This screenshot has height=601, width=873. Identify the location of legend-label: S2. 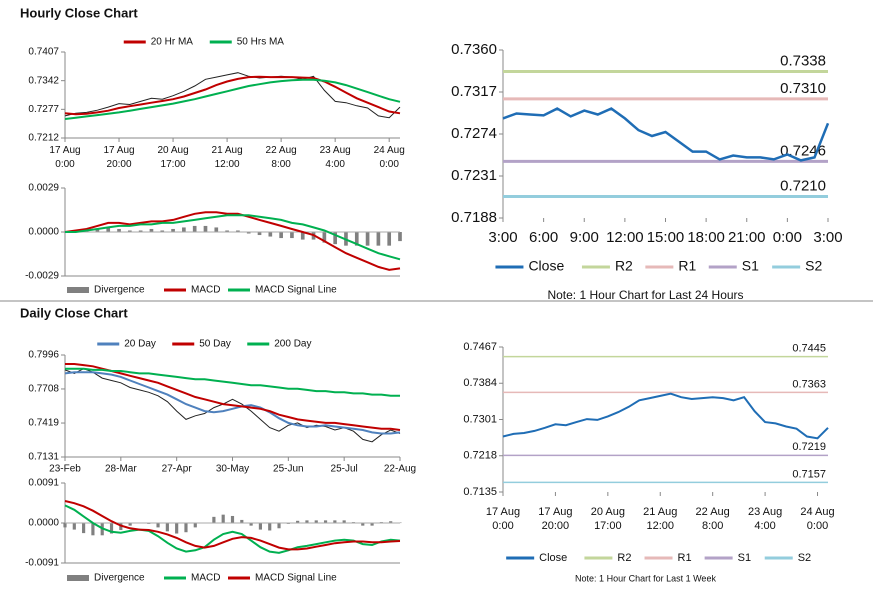
(813, 266).